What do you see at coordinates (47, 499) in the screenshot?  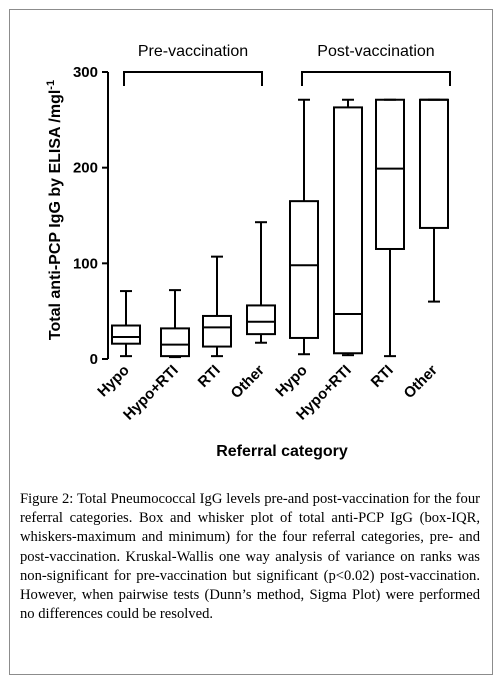 I see `caption-label: Figure 2:` at bounding box center [47, 499].